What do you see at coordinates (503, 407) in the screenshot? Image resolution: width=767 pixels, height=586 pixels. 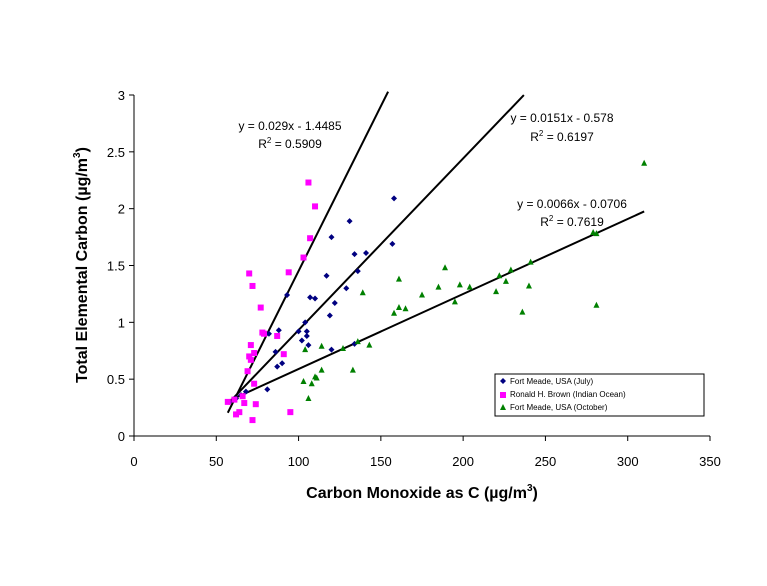 I see `triangle-marker-icon` at bounding box center [503, 407].